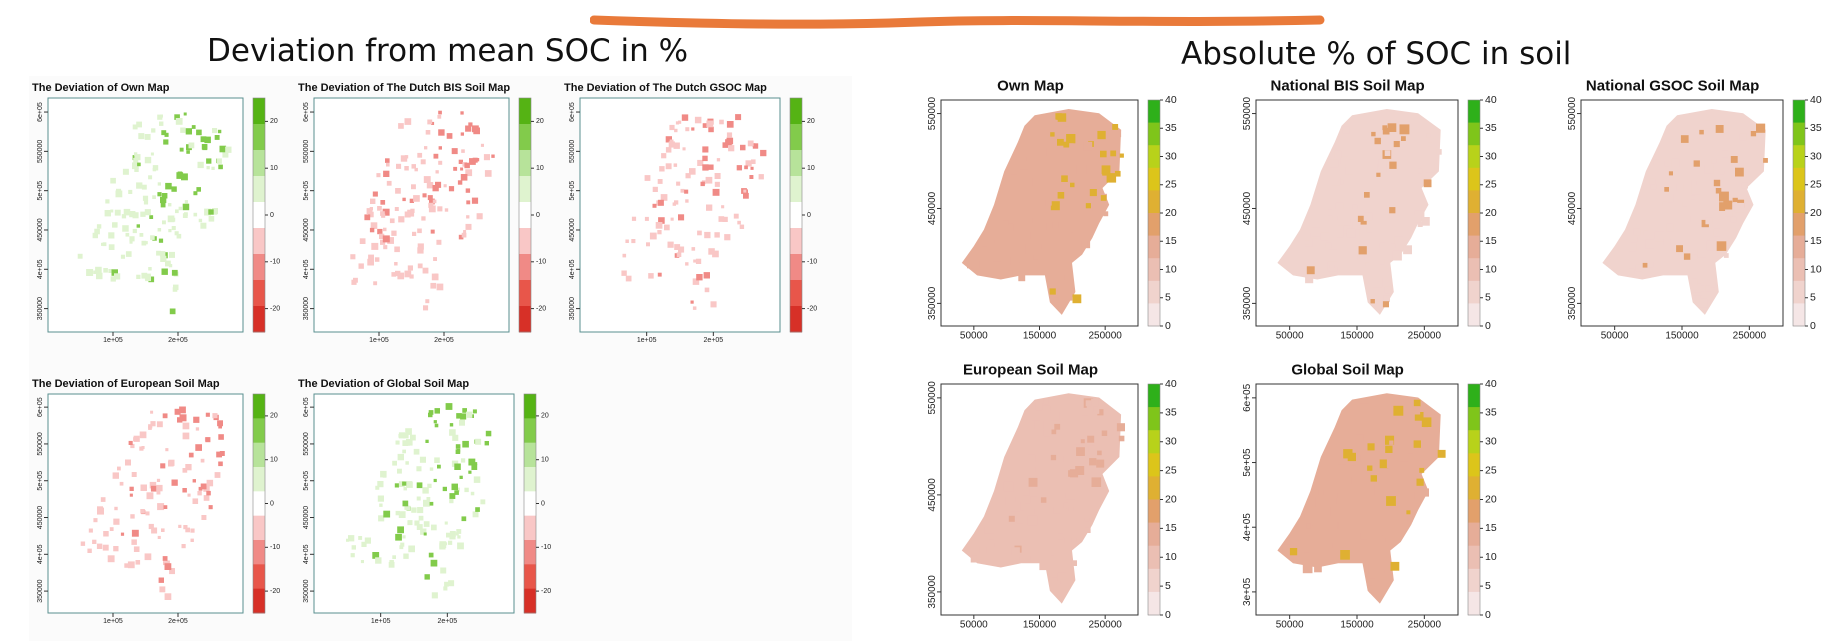 The width and height of the screenshot is (1836, 641). What do you see at coordinates (812, 262) in the screenshot?
I see `colorbar-label: -10` at bounding box center [812, 262].